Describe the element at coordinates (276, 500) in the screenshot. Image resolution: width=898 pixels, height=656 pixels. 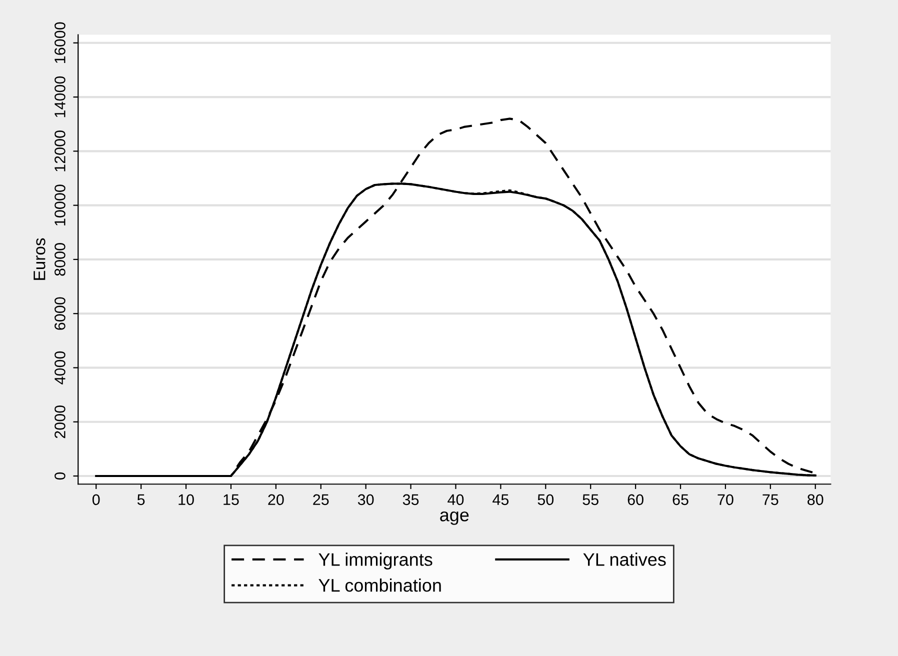
I see `x-tick-label: 20` at that location.